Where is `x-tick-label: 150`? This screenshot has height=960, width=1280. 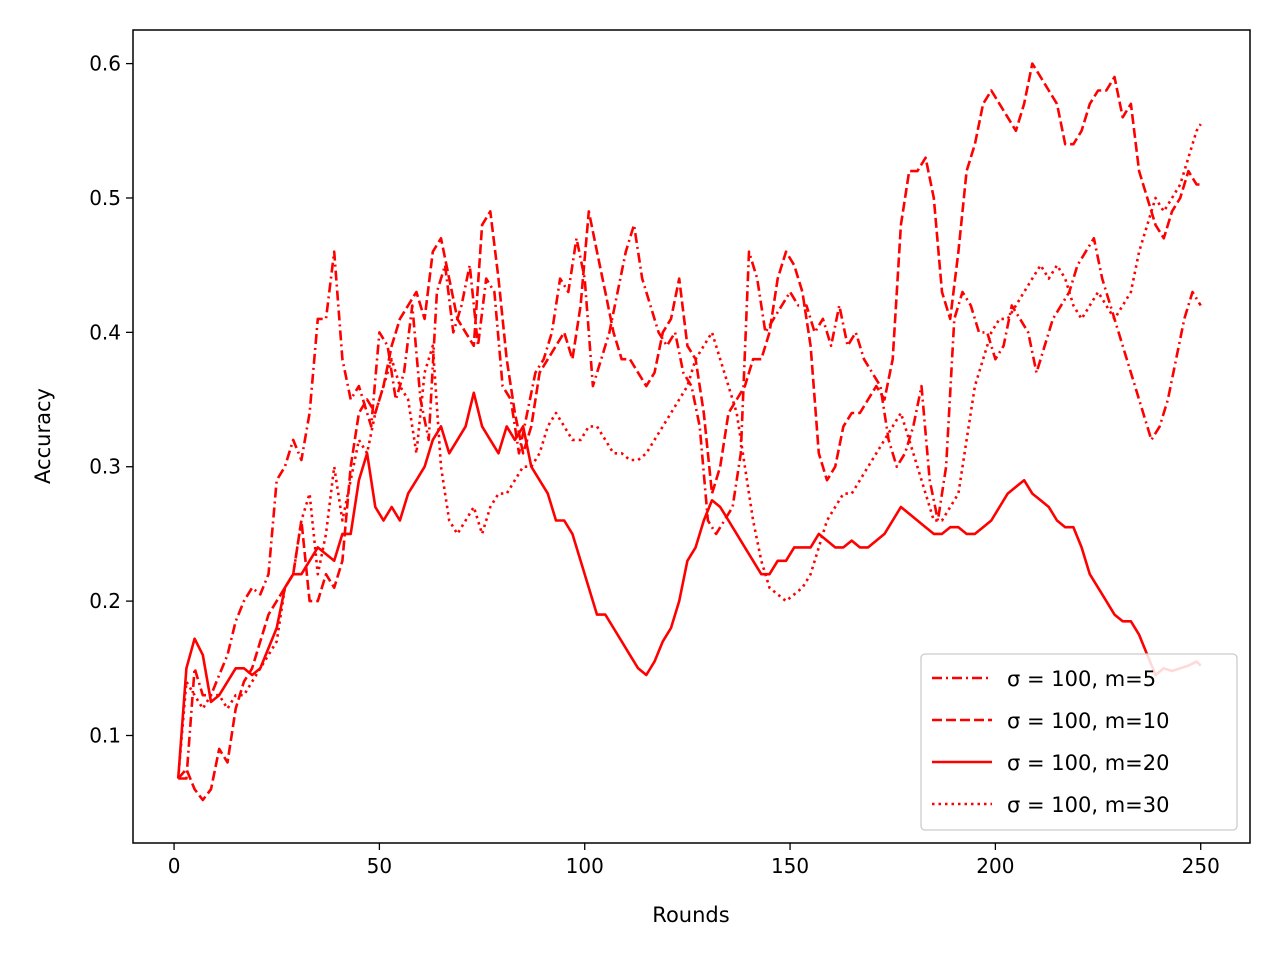
x-tick-label: 150 is located at coordinates (790, 866).